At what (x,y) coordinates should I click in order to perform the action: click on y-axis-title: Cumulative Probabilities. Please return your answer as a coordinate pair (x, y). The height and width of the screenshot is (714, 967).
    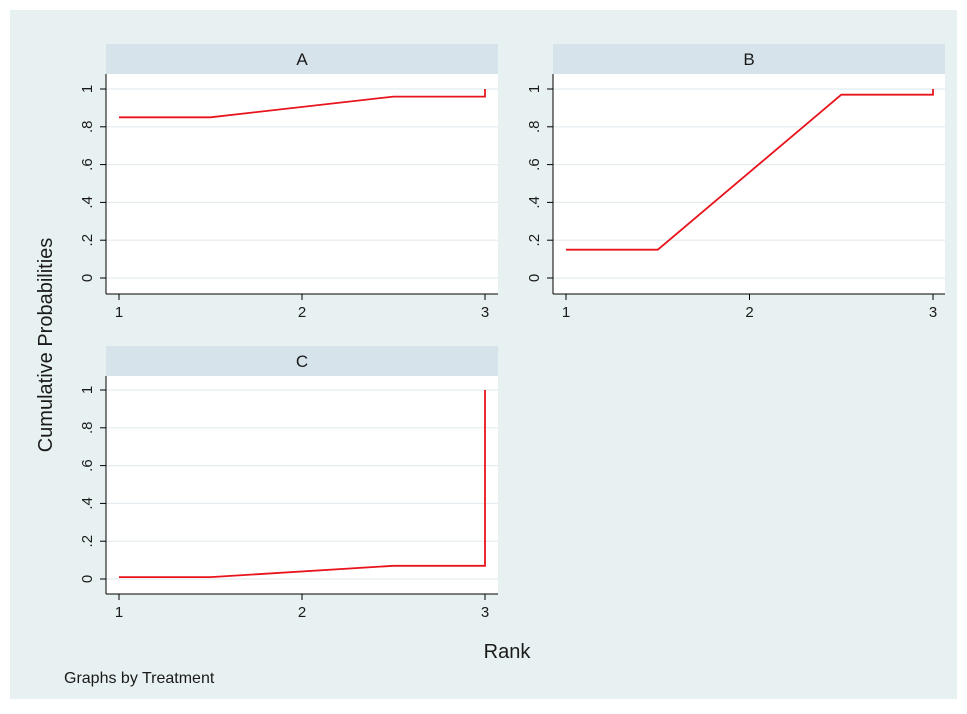
    Looking at the image, I should click on (46, 345).